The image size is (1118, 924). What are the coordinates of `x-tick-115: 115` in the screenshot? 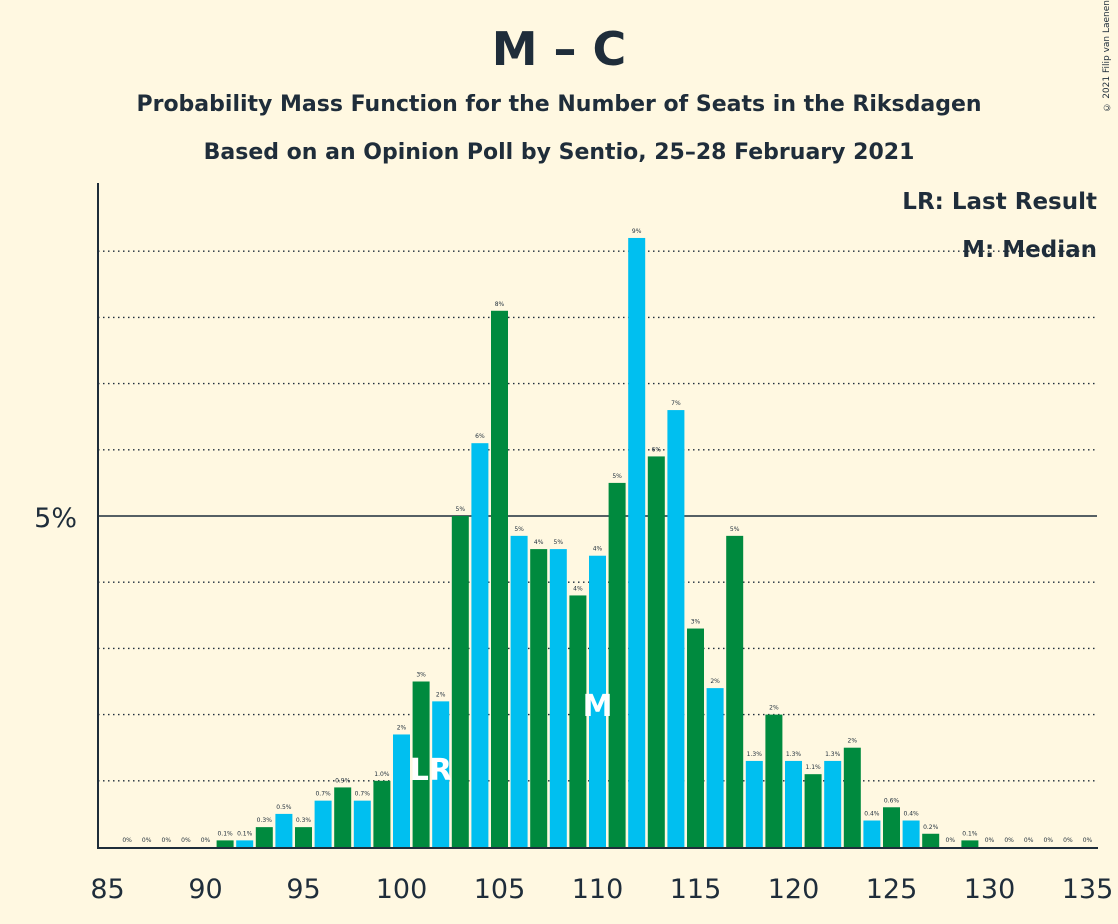 It's located at (696, 889).